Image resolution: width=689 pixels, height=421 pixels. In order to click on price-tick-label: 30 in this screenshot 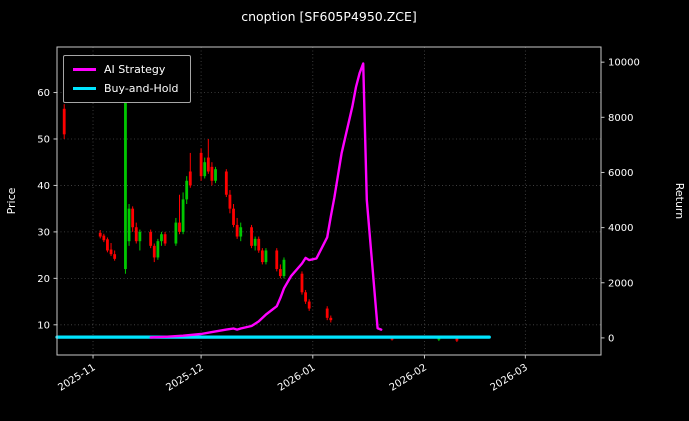, I will do `click(43, 232)`.